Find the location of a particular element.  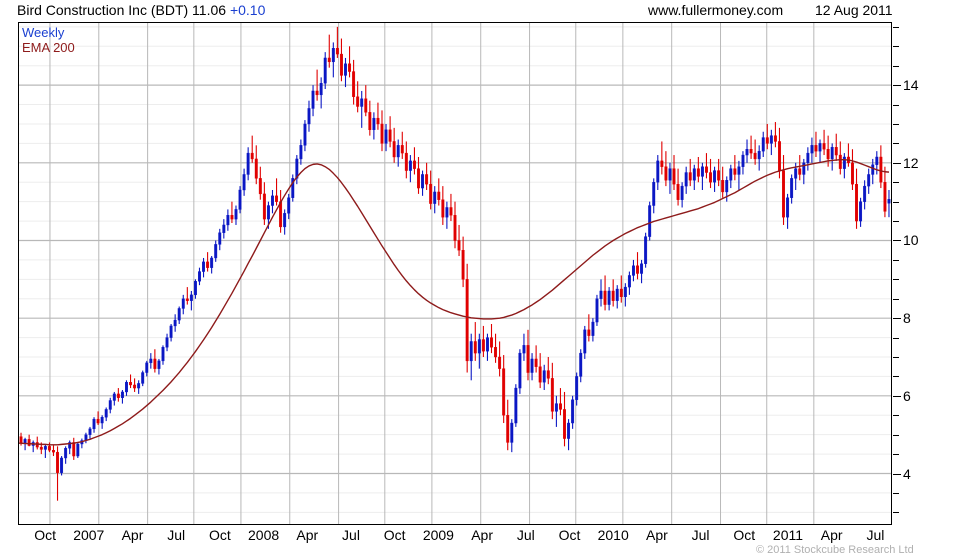

y-axis-label: 14 is located at coordinates (911, 85).